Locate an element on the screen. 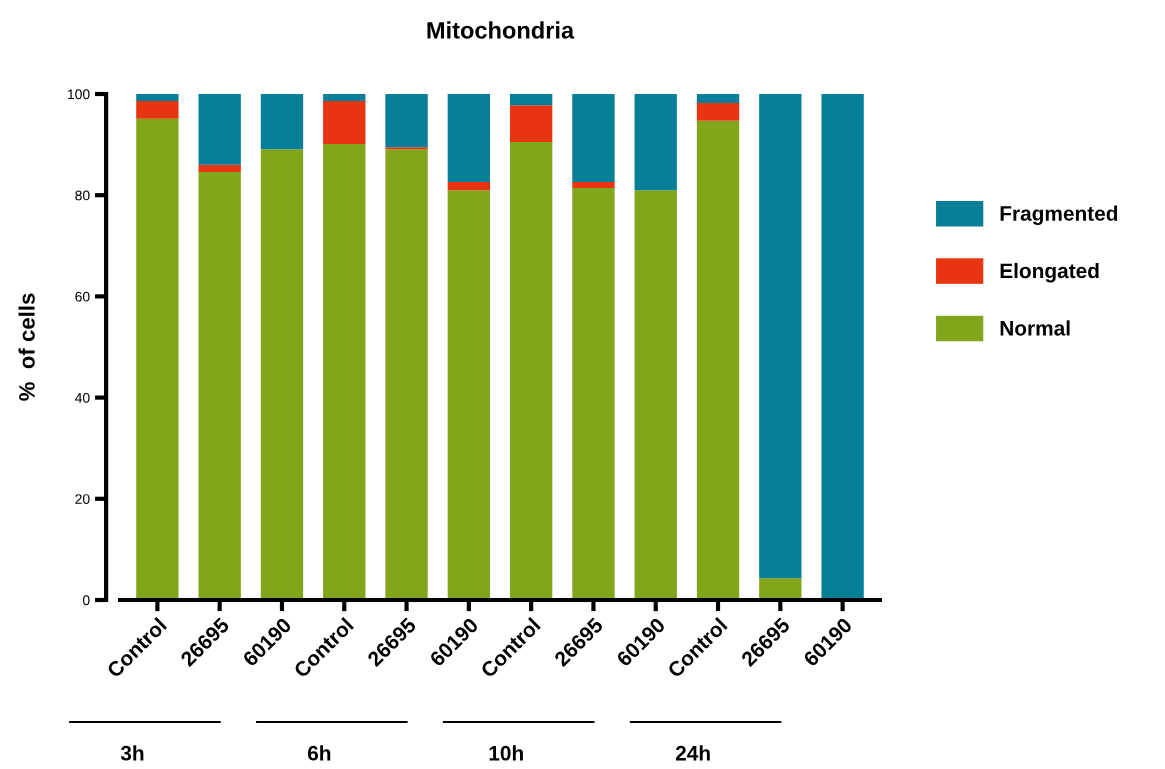 Image resolution: width=1165 pixels, height=769 pixels. text: 10h is located at coordinates (506, 753).